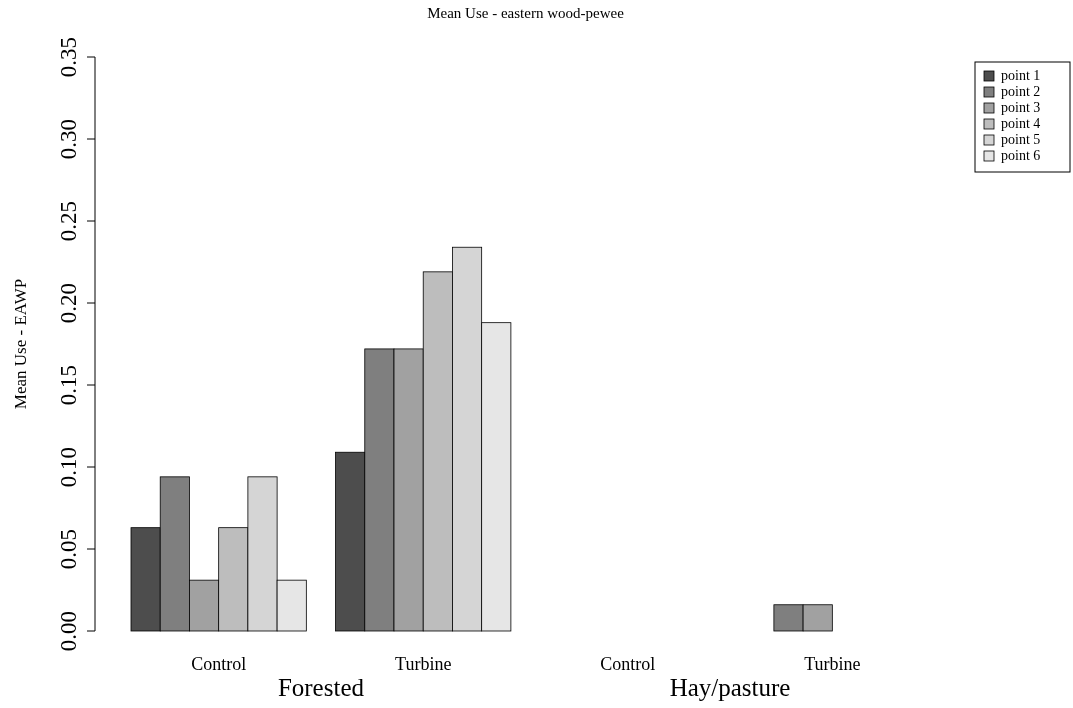 This screenshot has height=708, width=1073. I want to click on legend-label: point 1, so click(1021, 75).